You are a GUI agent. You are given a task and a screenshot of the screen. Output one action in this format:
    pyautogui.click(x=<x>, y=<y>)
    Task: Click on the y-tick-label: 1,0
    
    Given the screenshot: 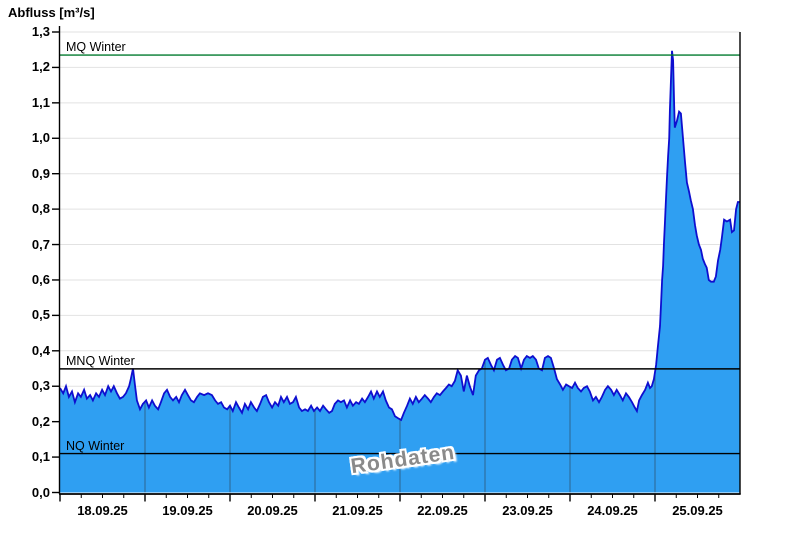 What is the action you would take?
    pyautogui.click(x=40, y=138)
    